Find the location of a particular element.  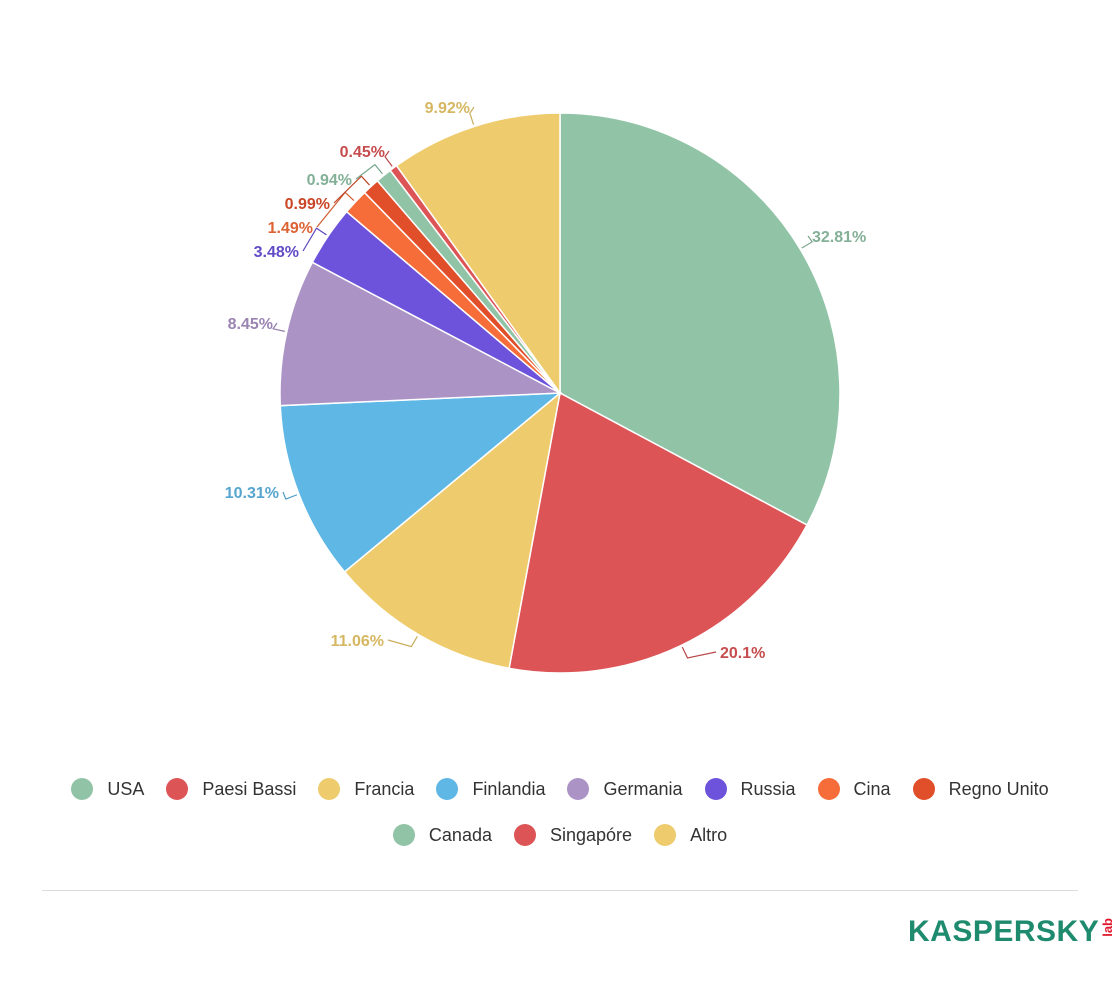

pie-slice-altro is located at coordinates (478, 254).